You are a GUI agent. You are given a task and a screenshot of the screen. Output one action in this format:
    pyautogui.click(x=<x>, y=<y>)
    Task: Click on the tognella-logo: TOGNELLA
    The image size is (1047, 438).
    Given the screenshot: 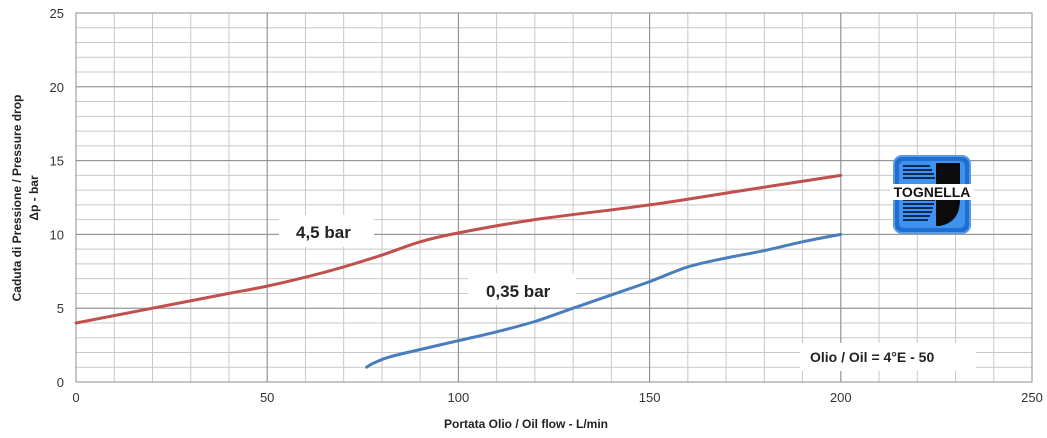 What is the action you would take?
    pyautogui.click(x=932, y=194)
    